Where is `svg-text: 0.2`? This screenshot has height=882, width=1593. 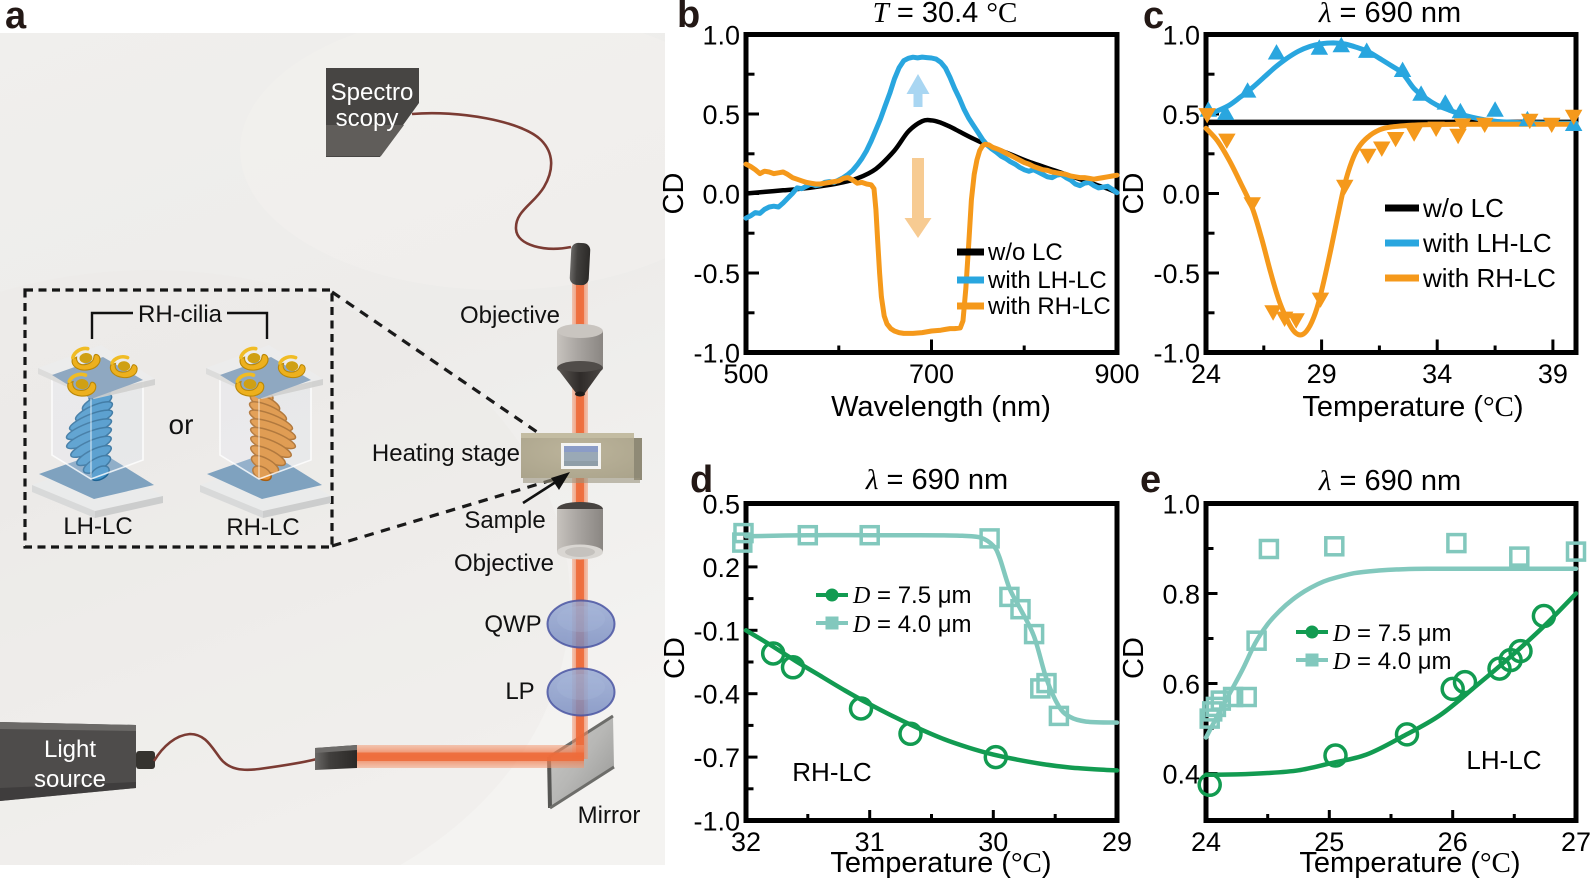
svg-text: 0.2 is located at coordinates (721, 568).